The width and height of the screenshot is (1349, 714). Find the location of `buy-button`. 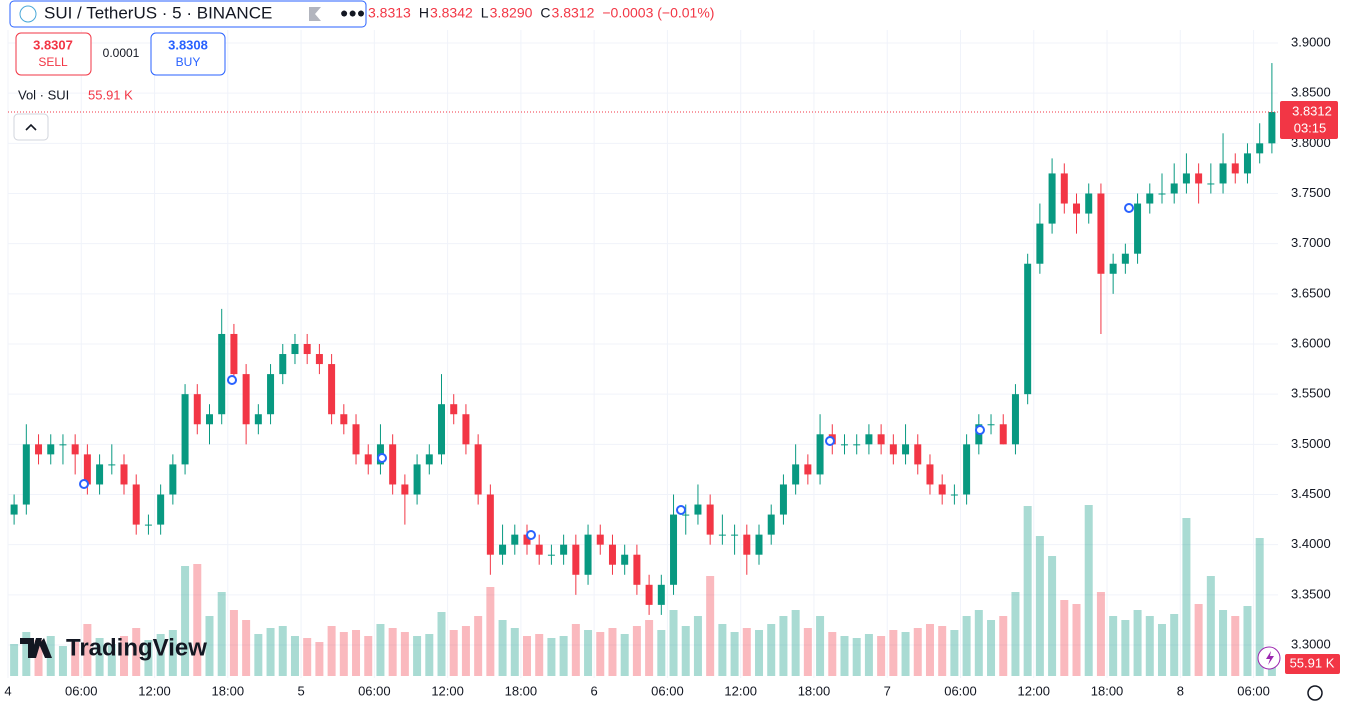

buy-button is located at coordinates (188, 54).